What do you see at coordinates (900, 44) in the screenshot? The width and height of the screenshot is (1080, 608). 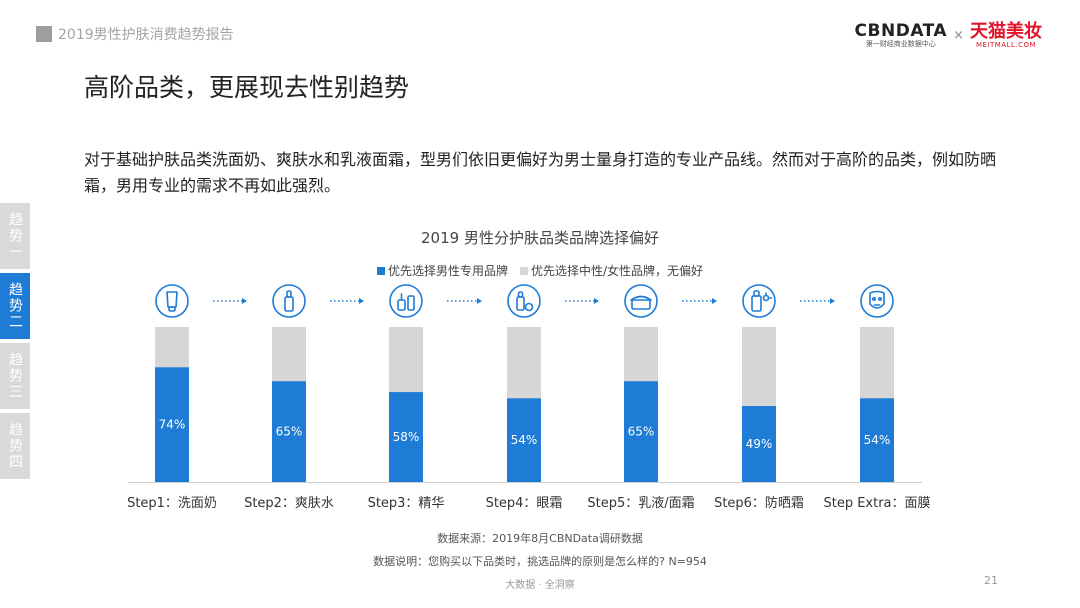 I see `cbndata-logo-subtitle: 第一财经商业数据中心` at bounding box center [900, 44].